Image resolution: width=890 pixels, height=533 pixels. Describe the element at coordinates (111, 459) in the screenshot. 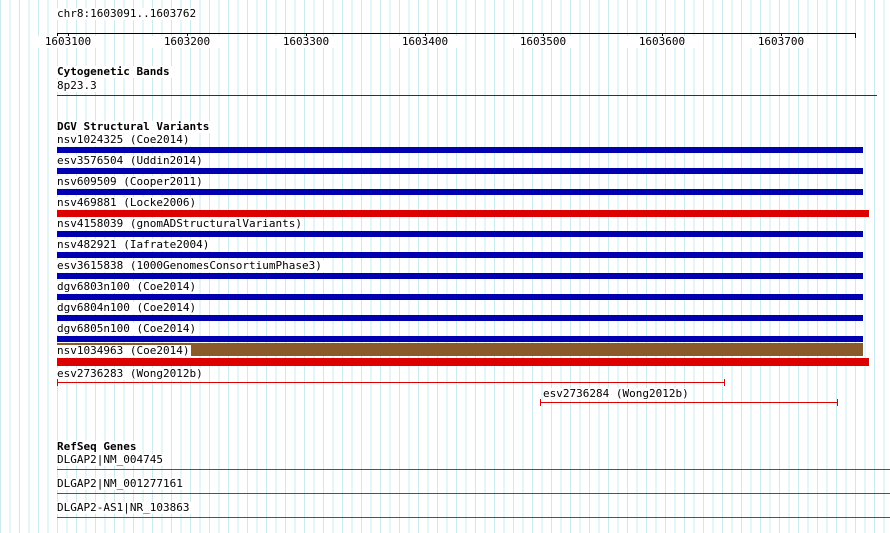

I see `gene-label: DLGAP2|NM_004745` at that location.